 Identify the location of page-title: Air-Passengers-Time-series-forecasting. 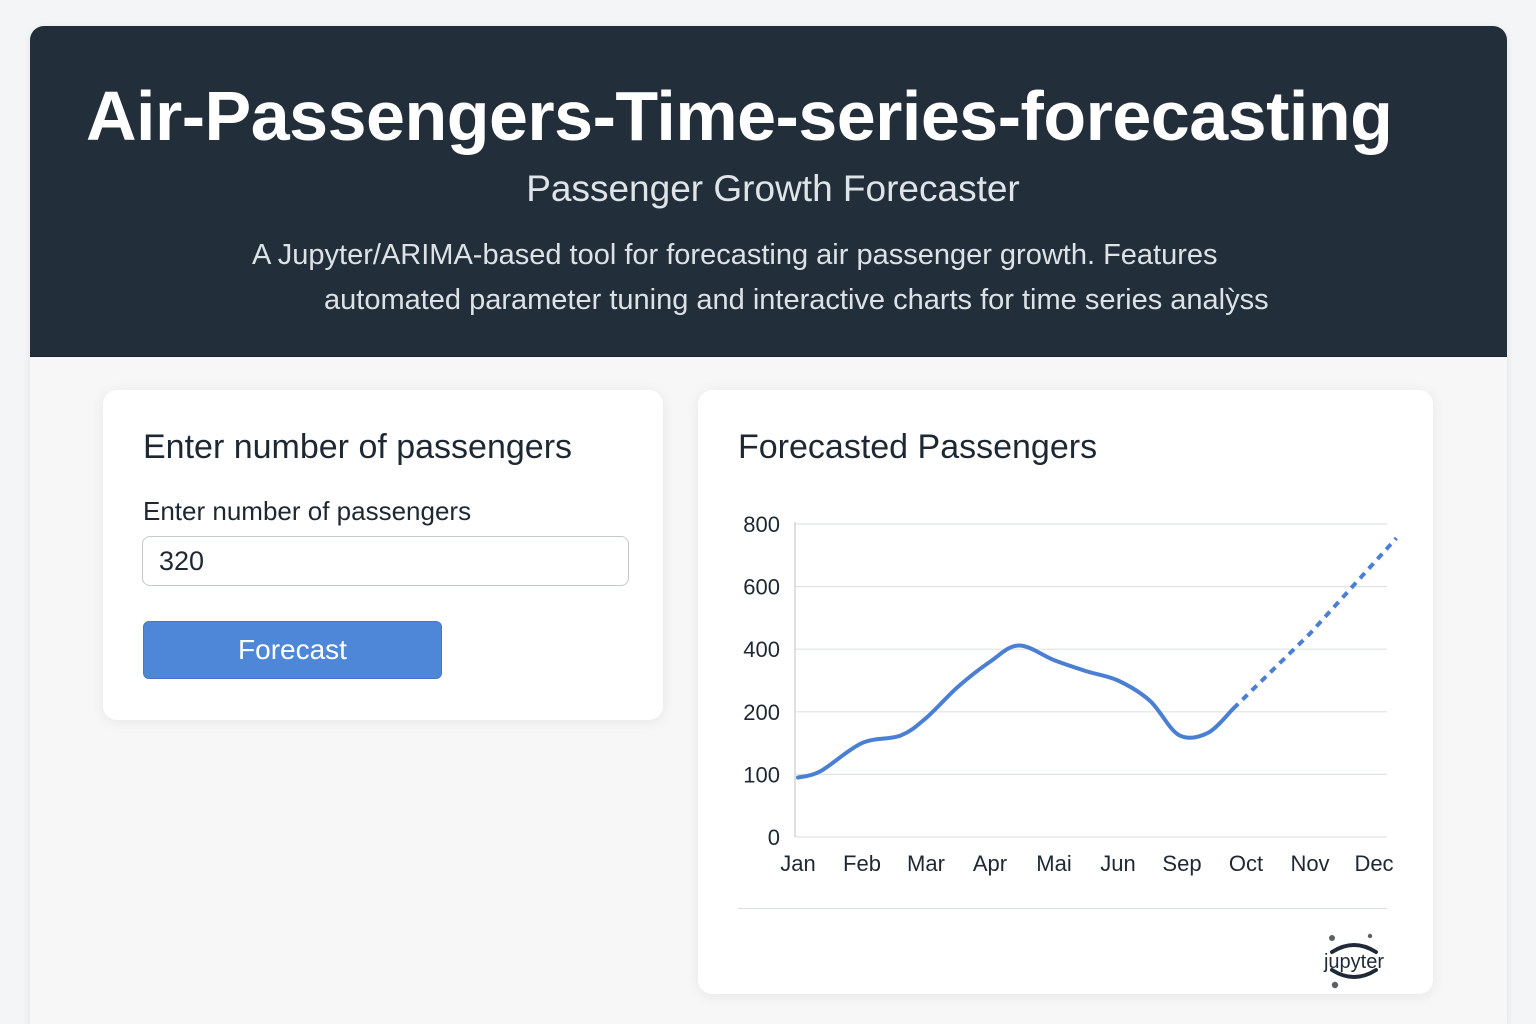
(739, 116).